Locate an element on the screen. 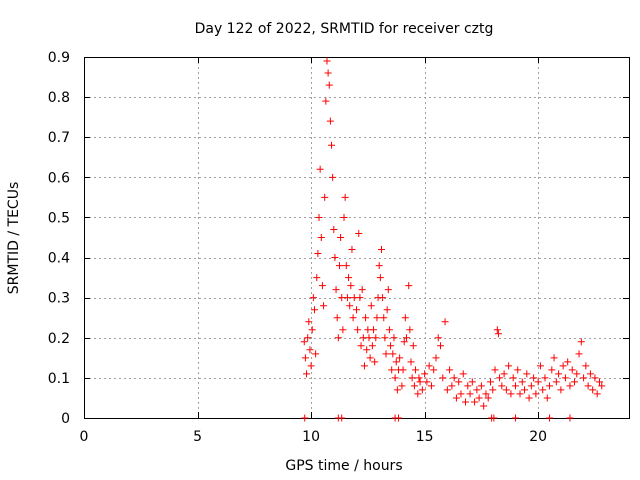  y-tick-label: 0.1 is located at coordinates (59, 379).